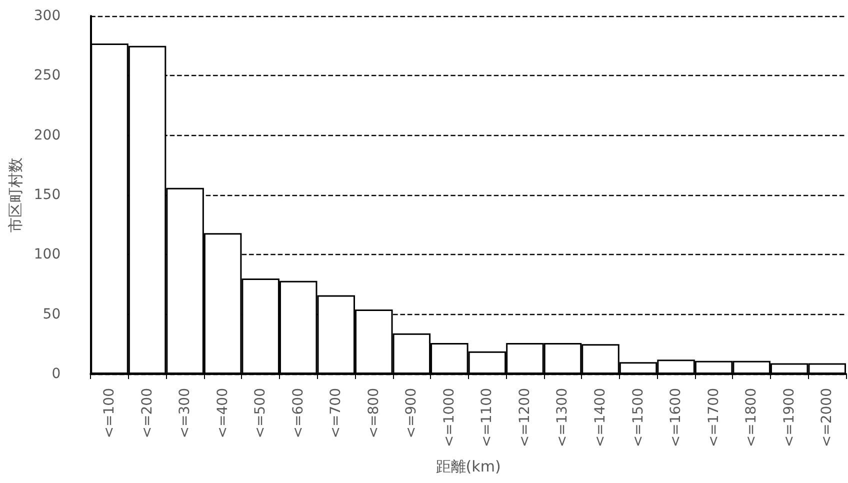  I want to click on x-tick-label: <=1000, so click(449, 418).